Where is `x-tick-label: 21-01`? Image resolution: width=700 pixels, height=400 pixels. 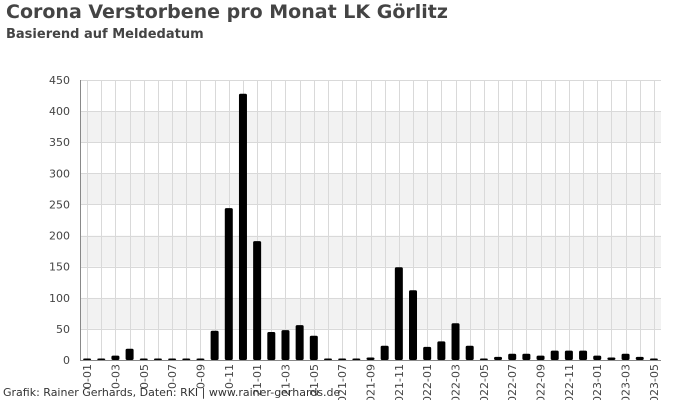
x-tick-label: 21-01 is located at coordinates (257, 380).